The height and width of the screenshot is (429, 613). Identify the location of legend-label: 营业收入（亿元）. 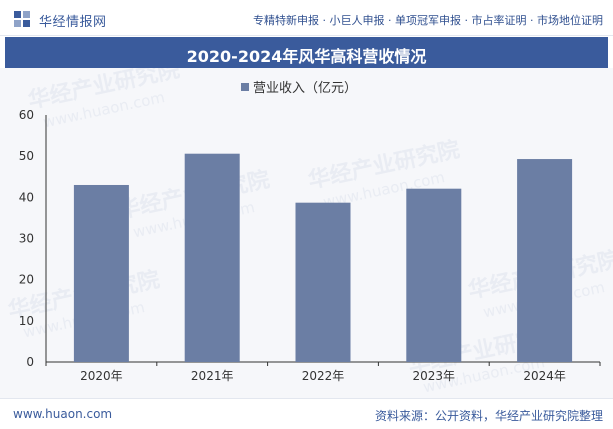
(305, 88).